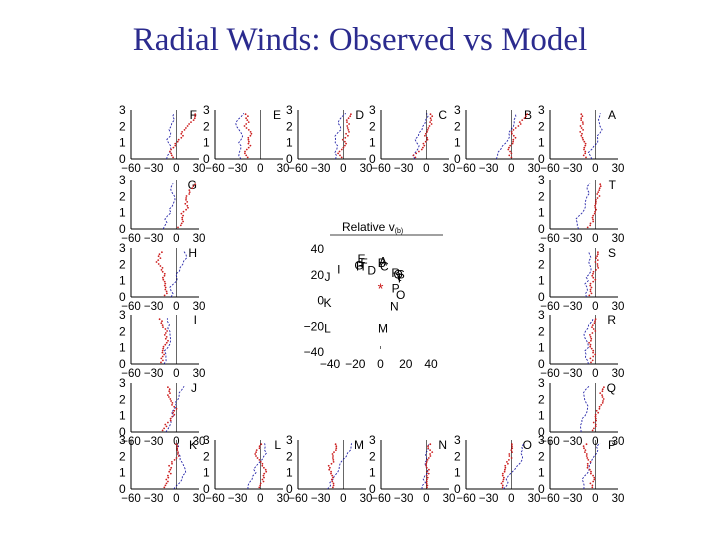  Describe the element at coordinates (383, 329) in the screenshot. I see `relative-v-point-m: M` at that location.